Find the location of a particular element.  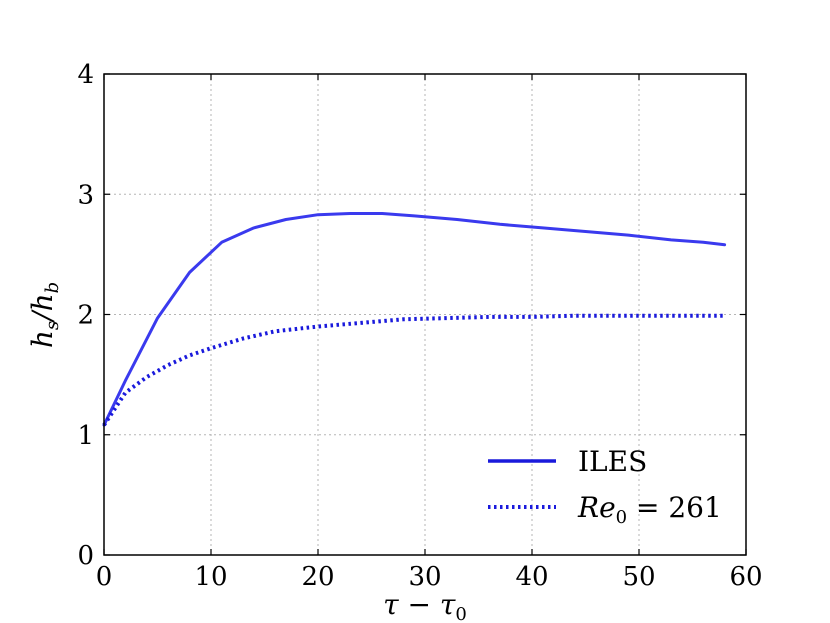

y-tick-label: 2 is located at coordinates (85, 316).